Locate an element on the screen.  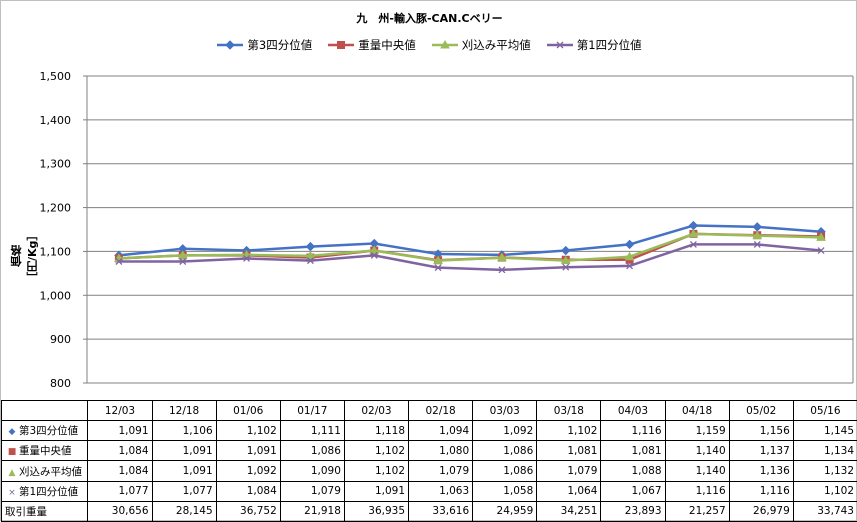
data-label: 23,893 is located at coordinates (633, 511).